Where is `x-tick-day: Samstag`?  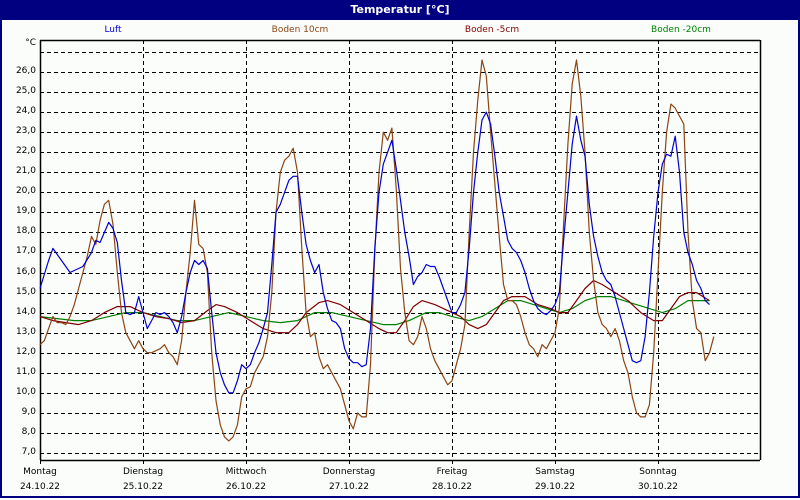
x-tick-day: Samstag is located at coordinates (555, 472).